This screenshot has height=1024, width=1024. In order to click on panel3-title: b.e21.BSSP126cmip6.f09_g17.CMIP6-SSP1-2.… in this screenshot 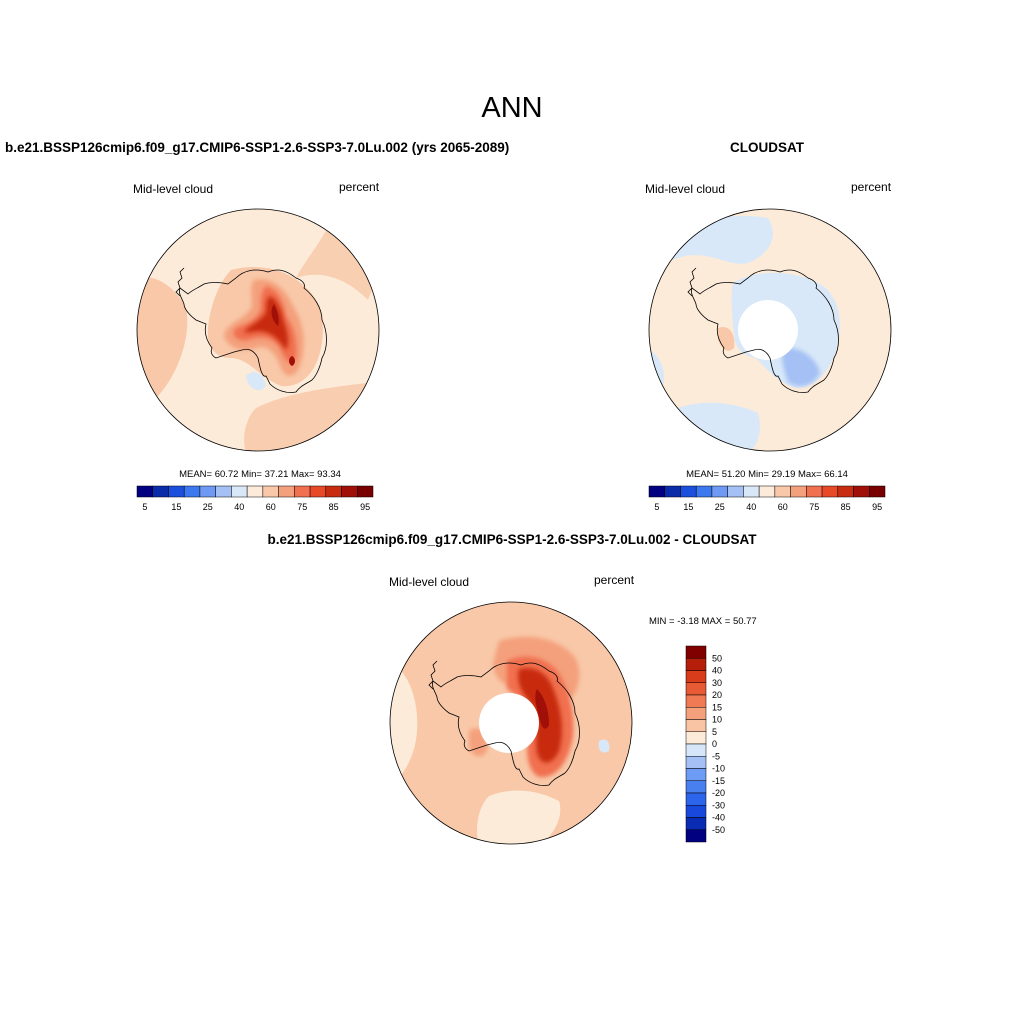, I will do `click(512, 539)`.